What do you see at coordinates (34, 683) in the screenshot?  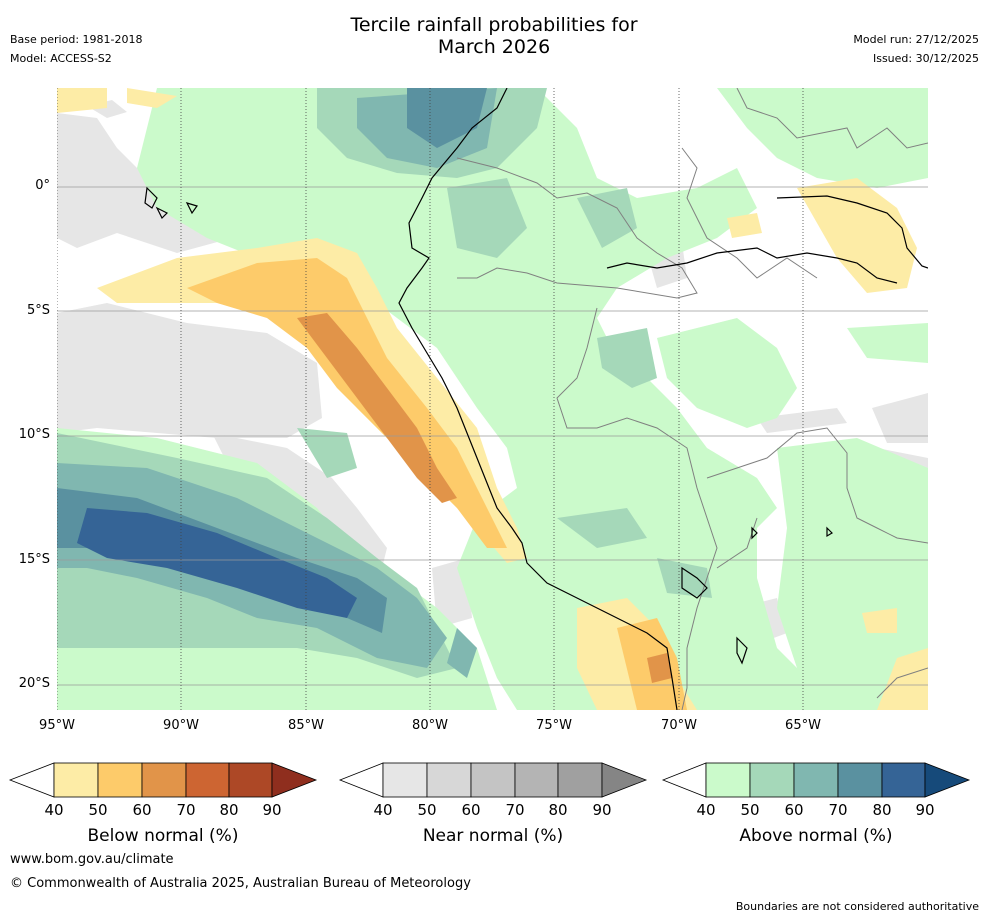 I see `y-tick-20s: 20°S` at bounding box center [34, 683].